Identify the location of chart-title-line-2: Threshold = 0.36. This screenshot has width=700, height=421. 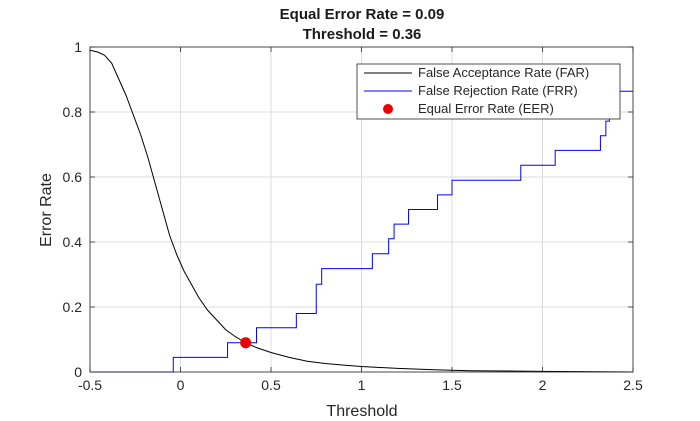
(362, 34).